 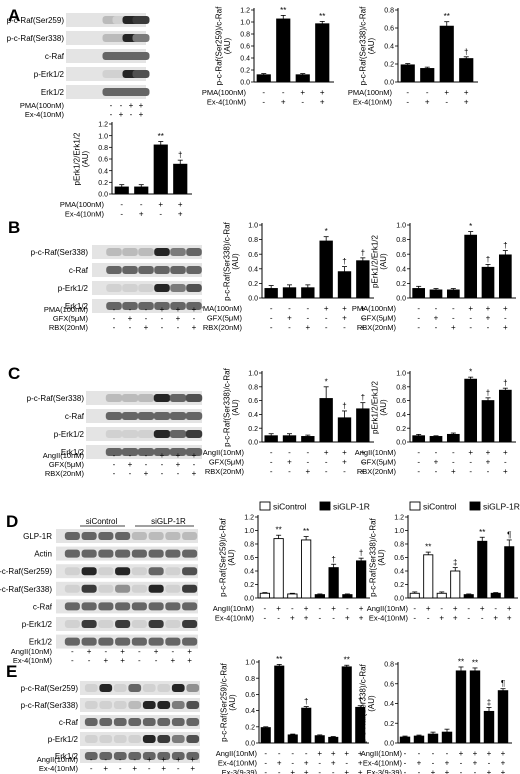 What do you see at coordinates (33, 660) in the screenshot?
I see `blot-condition-label: Ex-4(10nM)` at bounding box center [33, 660].